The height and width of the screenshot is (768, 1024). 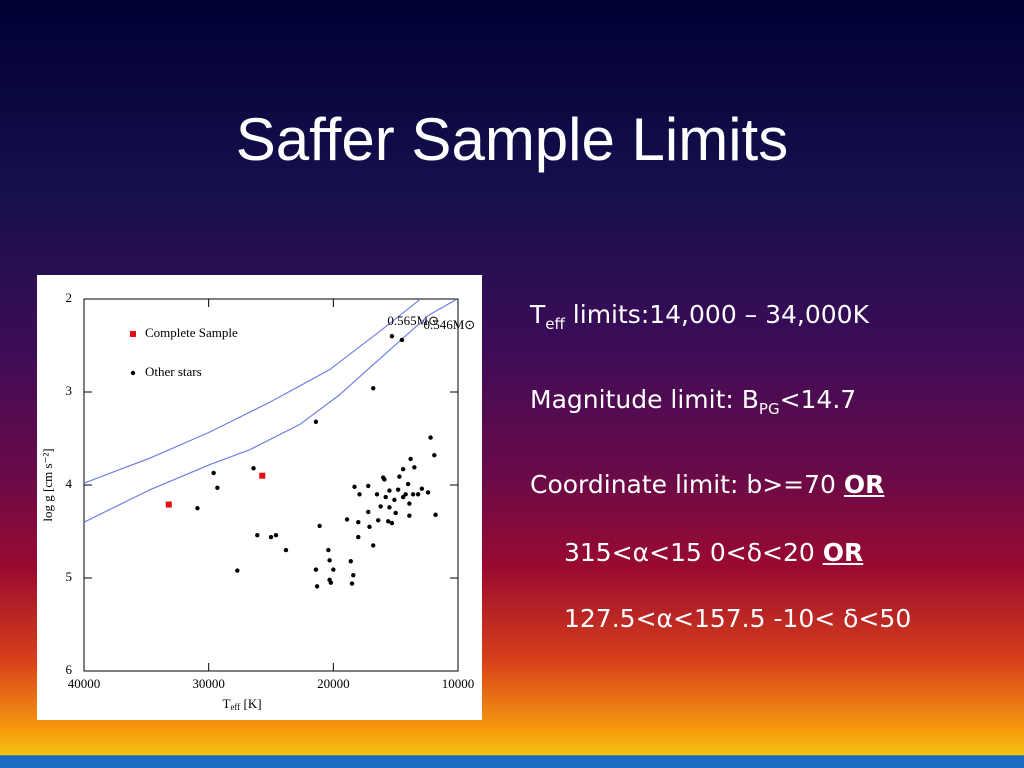 I want to click on bullet: 127.5<α<157.5 -10< δ<50, so click(x=737, y=618).